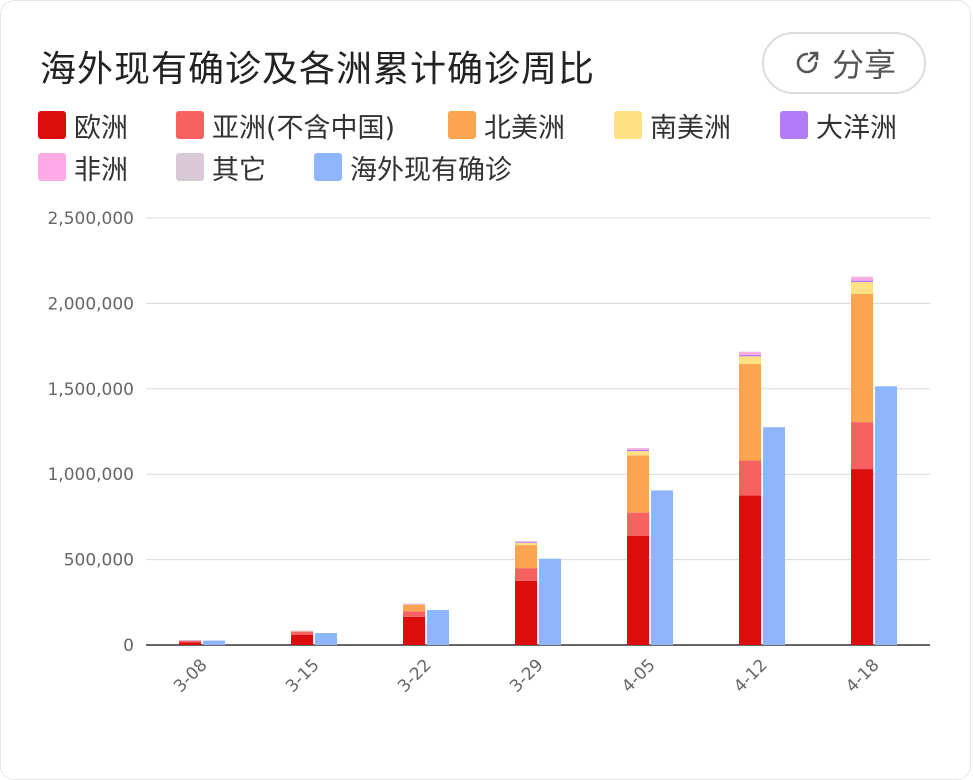  What do you see at coordinates (90, 475) in the screenshot?
I see `y-tick-label: 1,000,000` at bounding box center [90, 475].